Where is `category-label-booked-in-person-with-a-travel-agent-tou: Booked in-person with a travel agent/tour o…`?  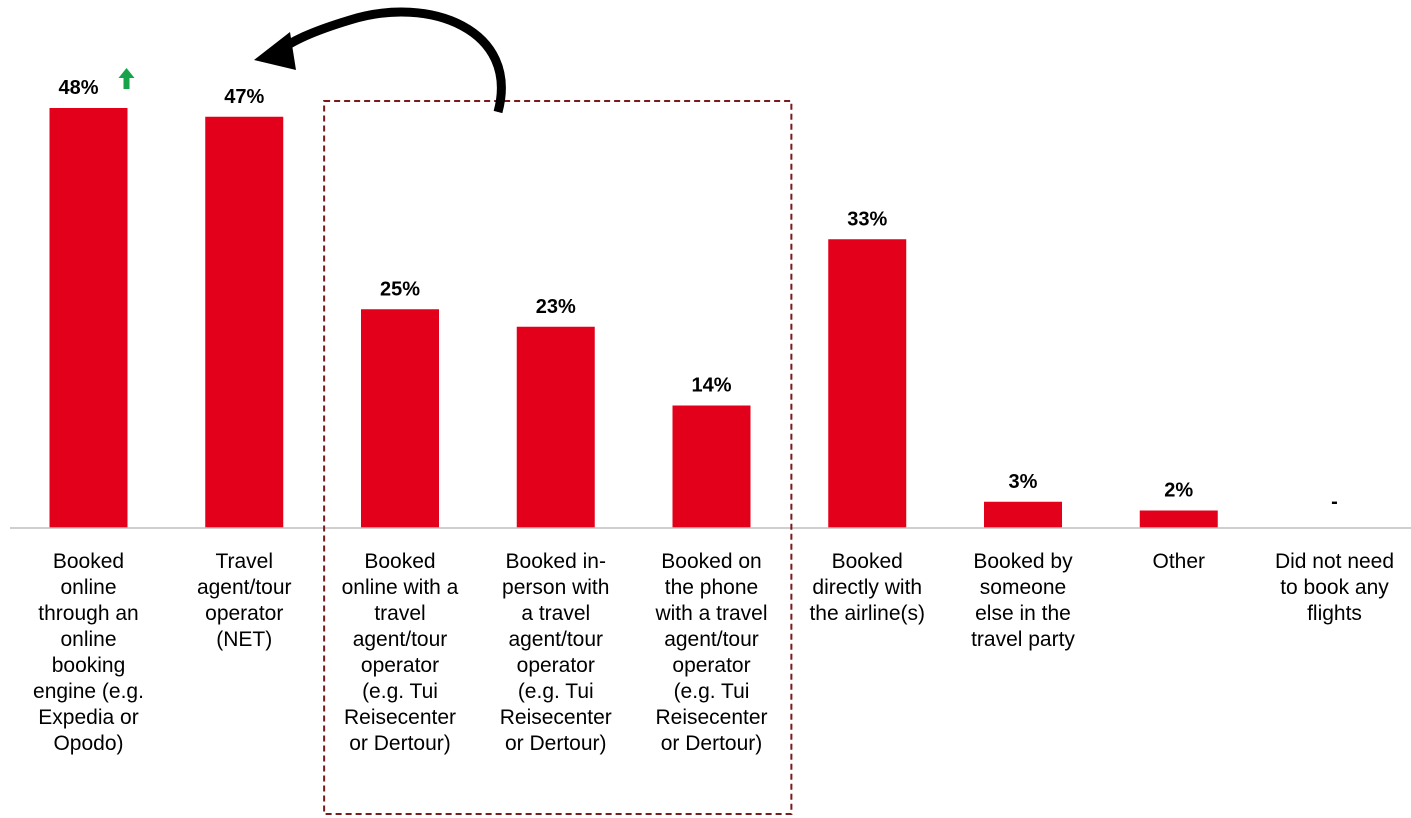
category-label-booked-in-person-with-a-travel-agent-tou: Booked in-person with a travel agent/tour o… is located at coordinates (556, 652).